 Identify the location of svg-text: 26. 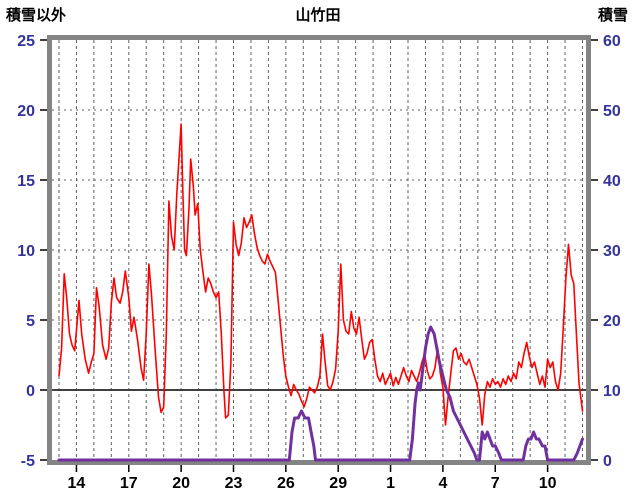
(286, 483).